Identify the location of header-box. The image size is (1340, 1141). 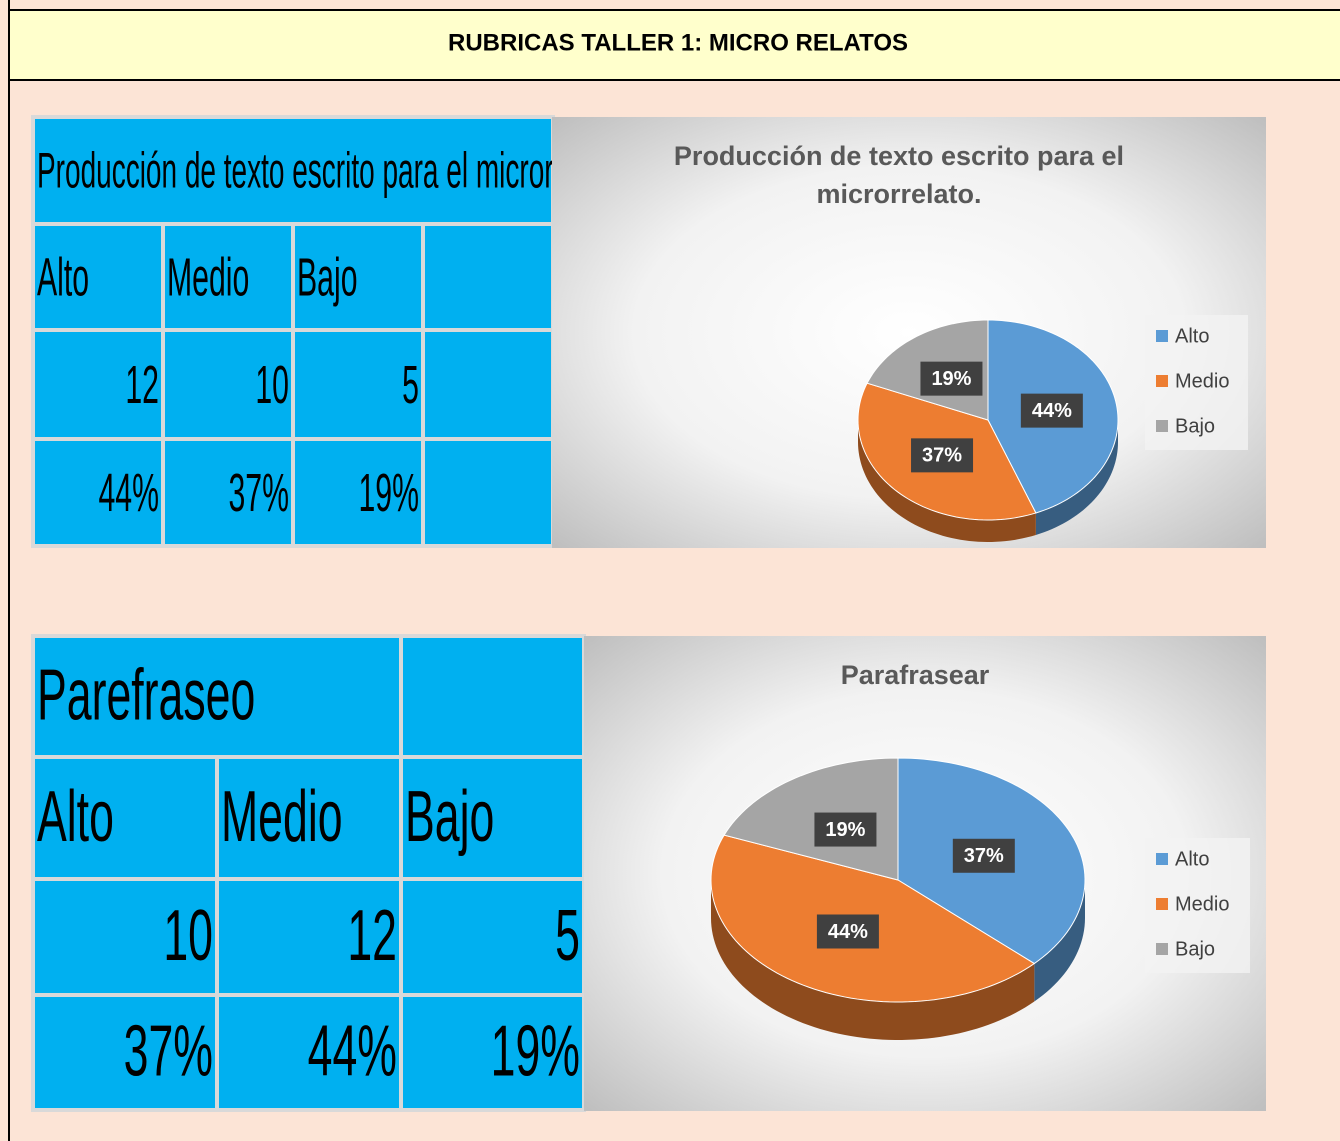
(674, 45).